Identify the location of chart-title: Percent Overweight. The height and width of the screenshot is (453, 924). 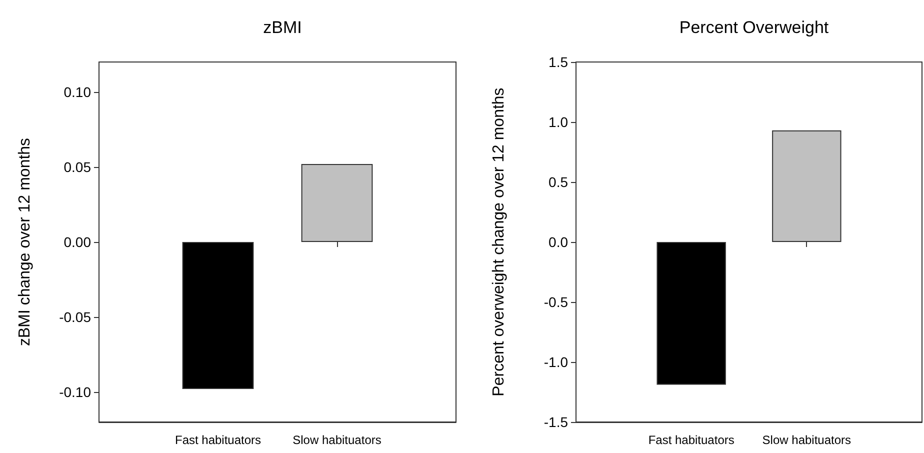
(754, 27).